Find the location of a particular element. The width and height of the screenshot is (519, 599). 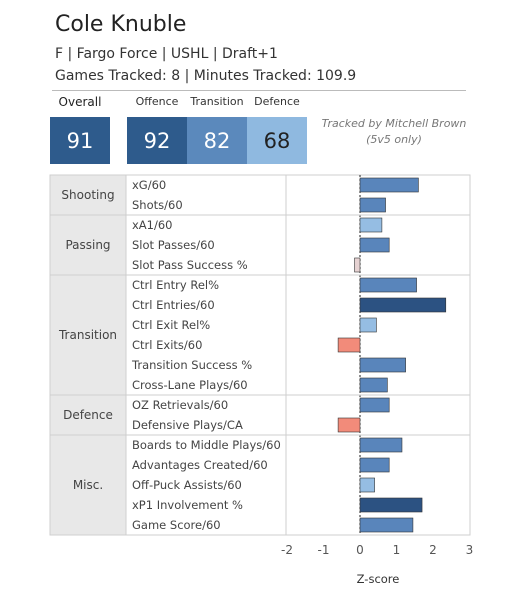

metric-label: xG/60 is located at coordinates (149, 185).